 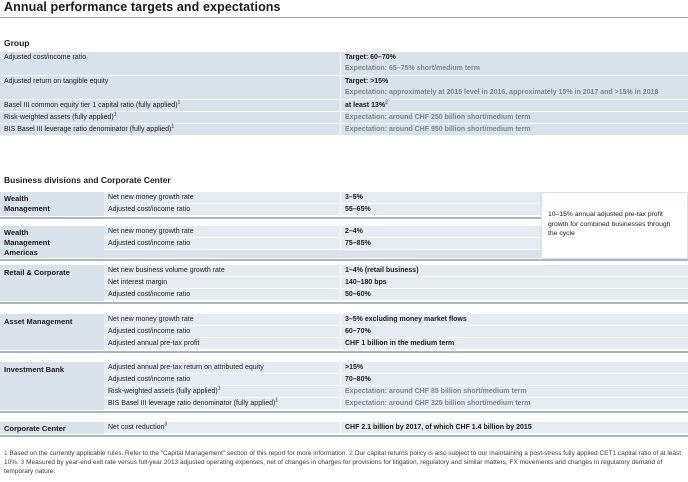 I want to click on value-text: Target: 60–70%, so click(x=370, y=57).